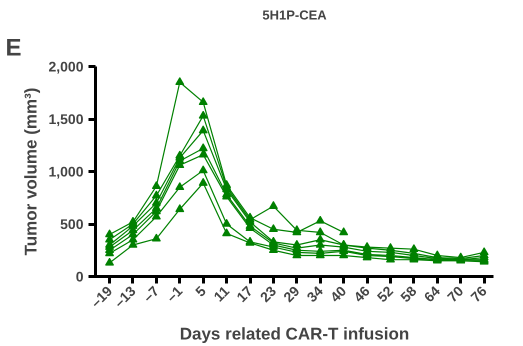 This screenshot has height=346, width=523. Describe the element at coordinates (295, 334) in the screenshot. I see `x-axis-title: Days related CAR-T infusion` at that location.